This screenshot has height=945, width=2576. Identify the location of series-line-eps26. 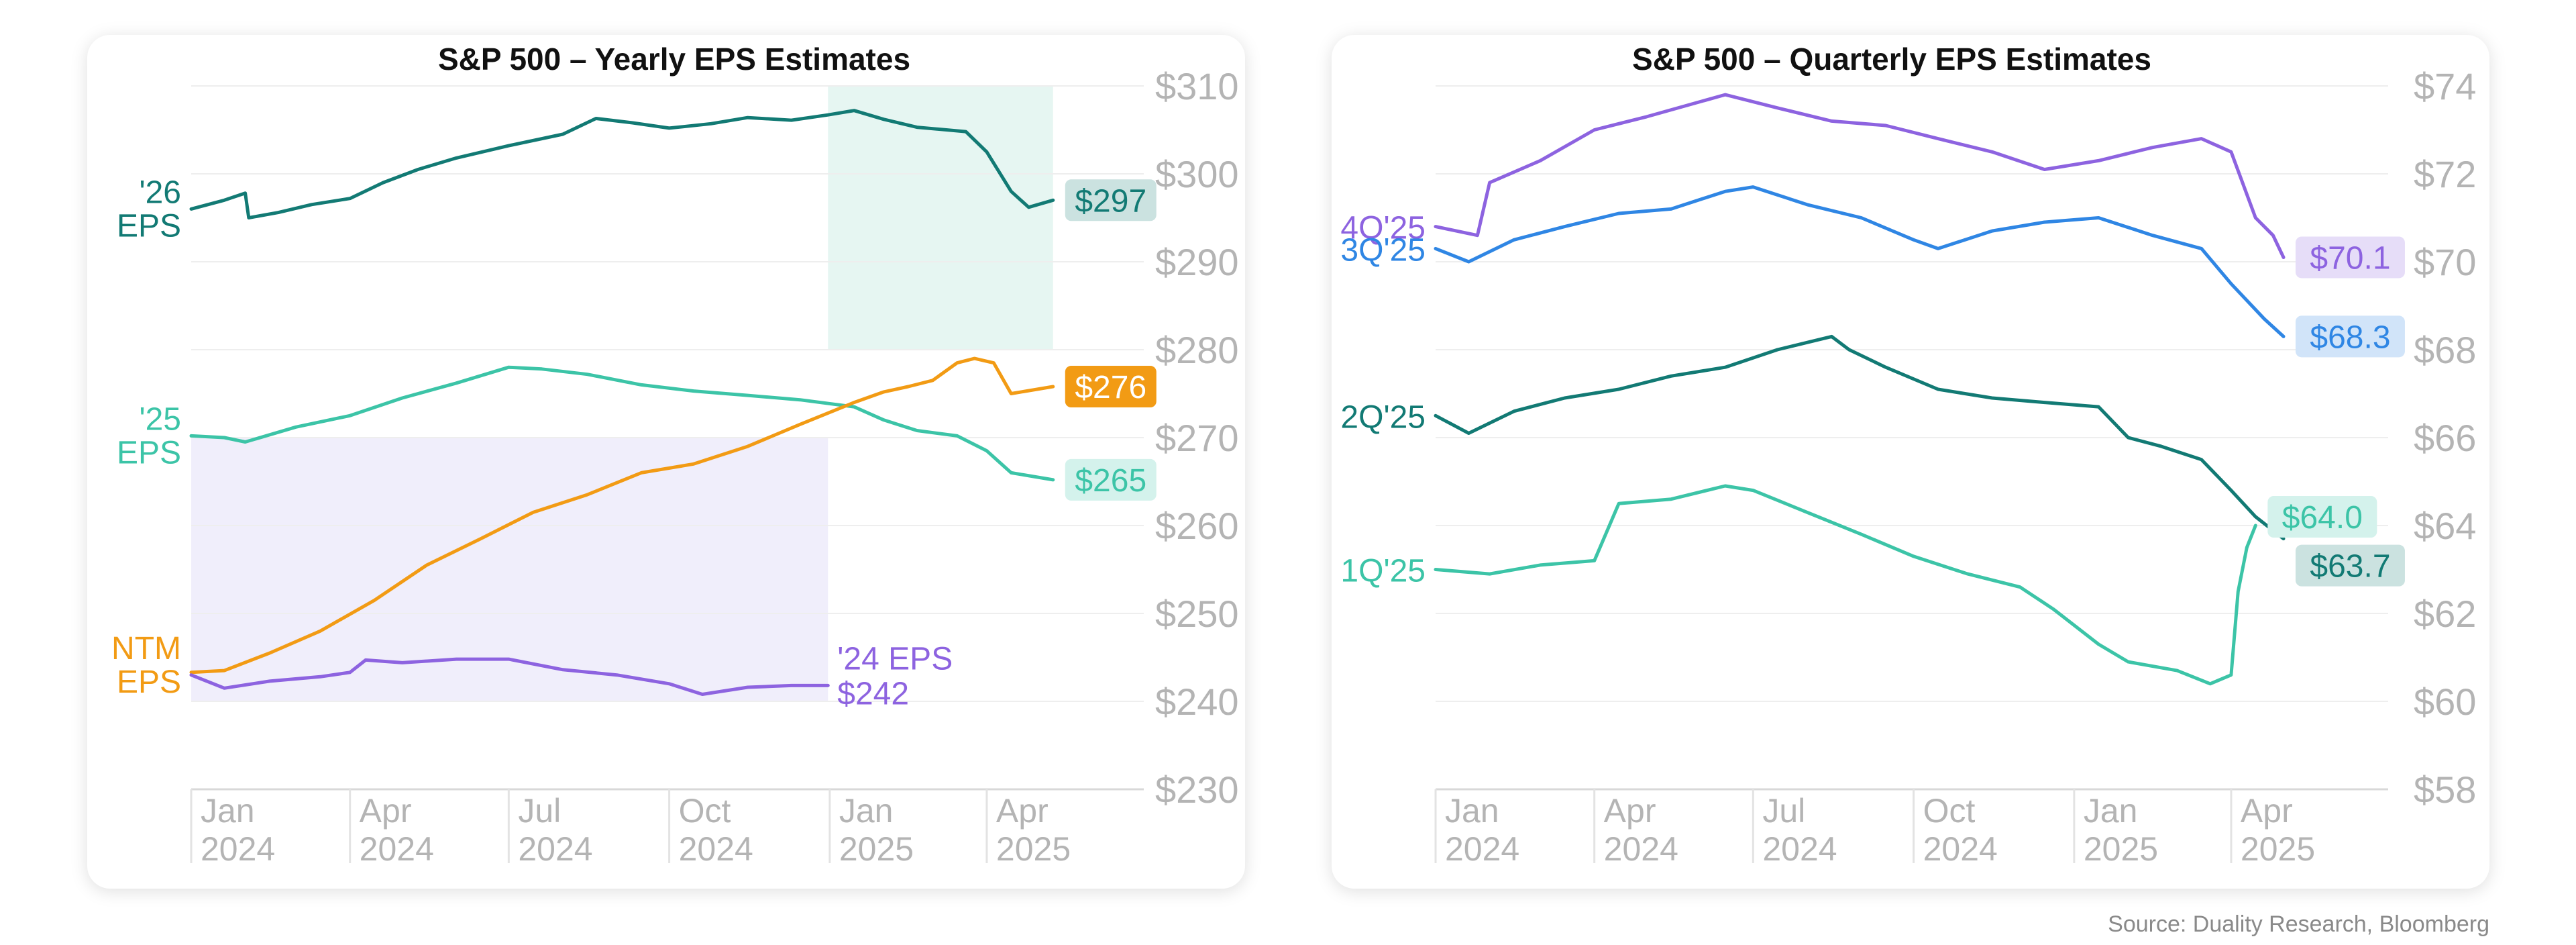
(622, 164).